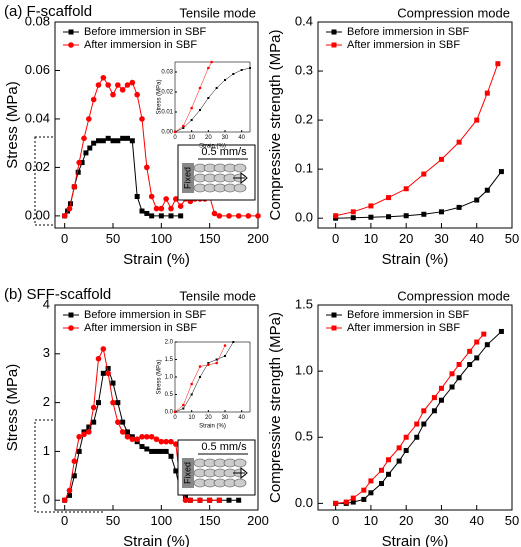 The height and width of the screenshot is (547, 521). I want to click on speed-label: 0.5 mm/s, so click(224, 152).